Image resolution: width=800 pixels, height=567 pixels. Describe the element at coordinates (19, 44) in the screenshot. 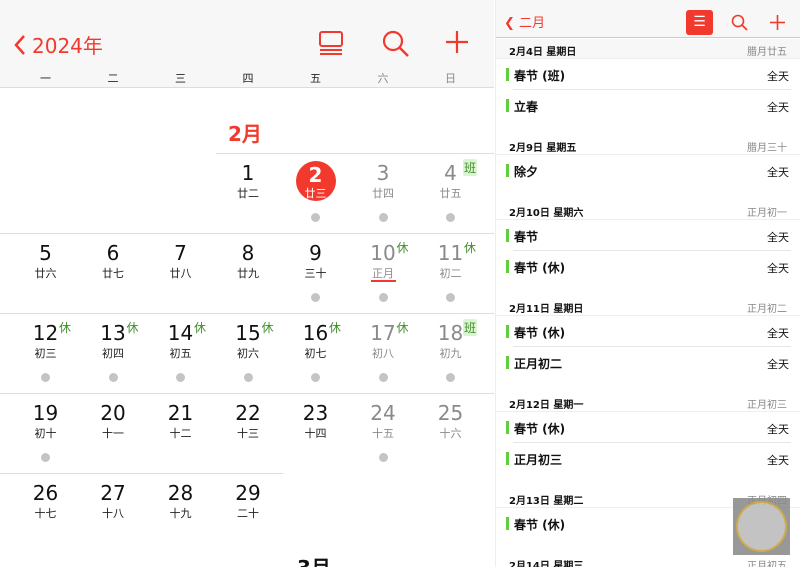

I see `chevron-left-icon` at that location.